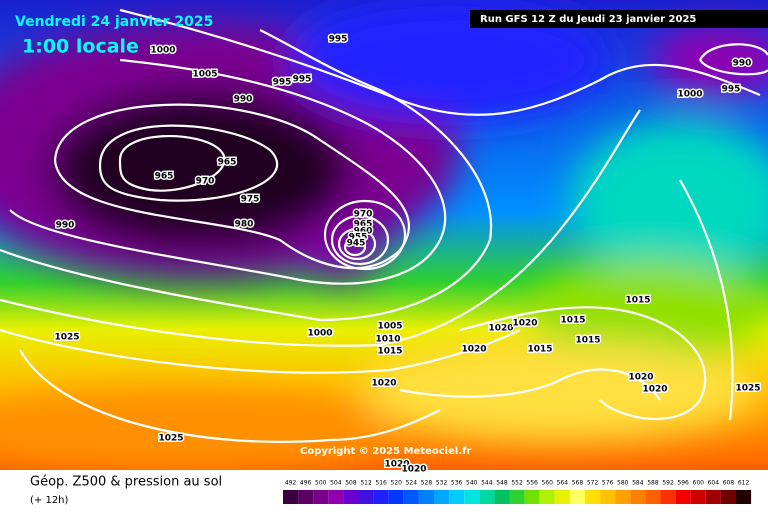 Image resolution: width=768 pixels, height=516 pixels. I want to click on isobar-label: 980, so click(244, 225).